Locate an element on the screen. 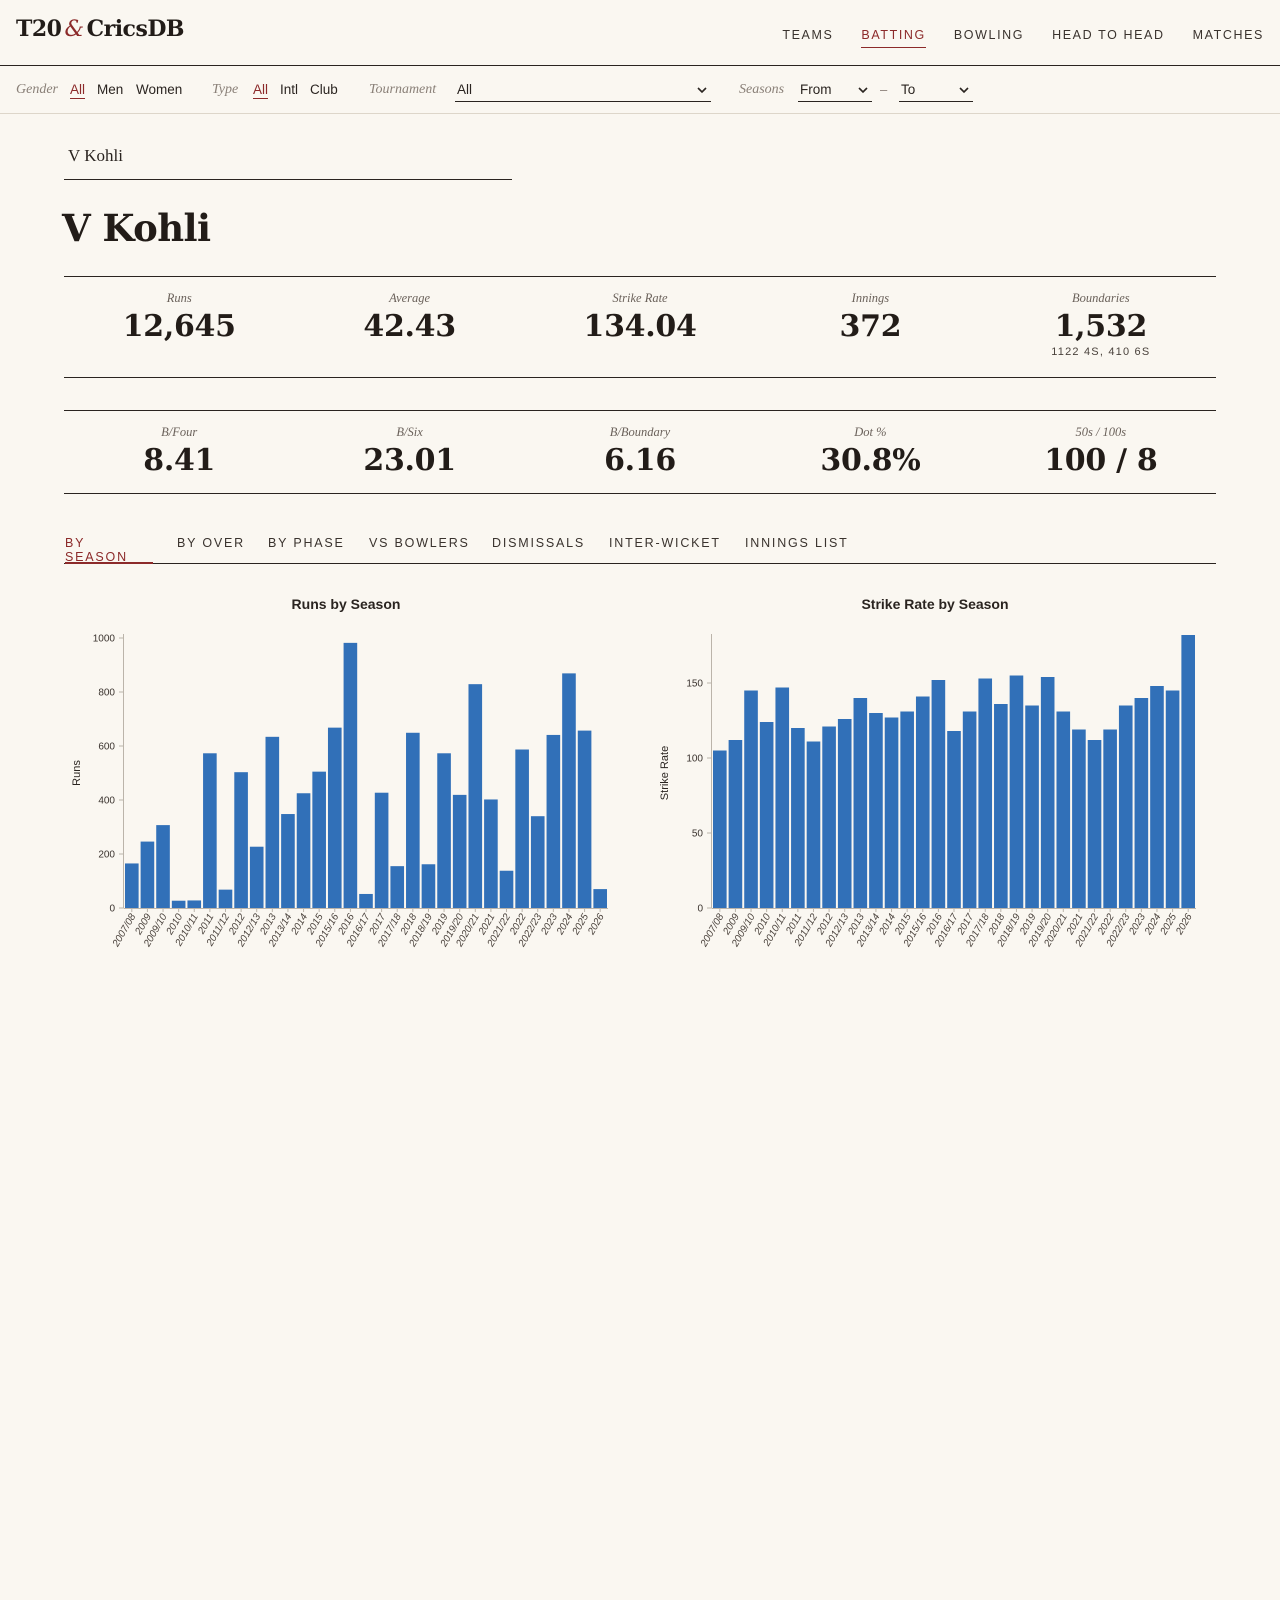  tab-by-season: BY SEASON is located at coordinates (109, 550).